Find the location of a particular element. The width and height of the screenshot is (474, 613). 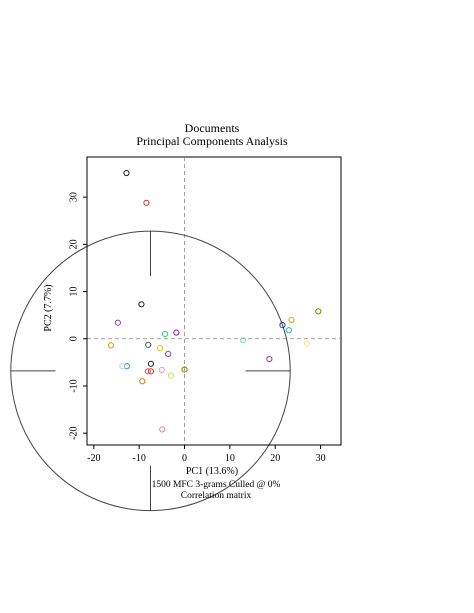

y-axis-label: PC2 (7.7%) is located at coordinates (48, 307).